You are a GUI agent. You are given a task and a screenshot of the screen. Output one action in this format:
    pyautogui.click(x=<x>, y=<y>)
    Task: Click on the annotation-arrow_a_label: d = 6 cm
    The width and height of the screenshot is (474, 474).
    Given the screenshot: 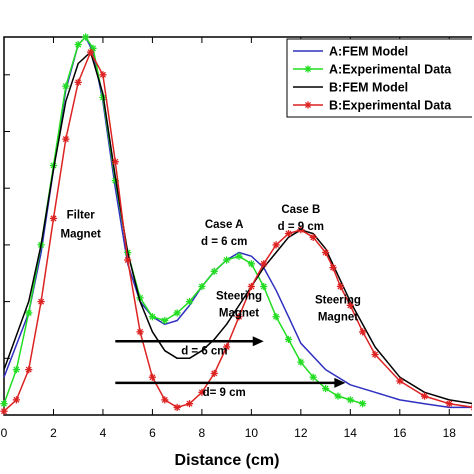 What is the action you would take?
    pyautogui.click(x=204, y=352)
    